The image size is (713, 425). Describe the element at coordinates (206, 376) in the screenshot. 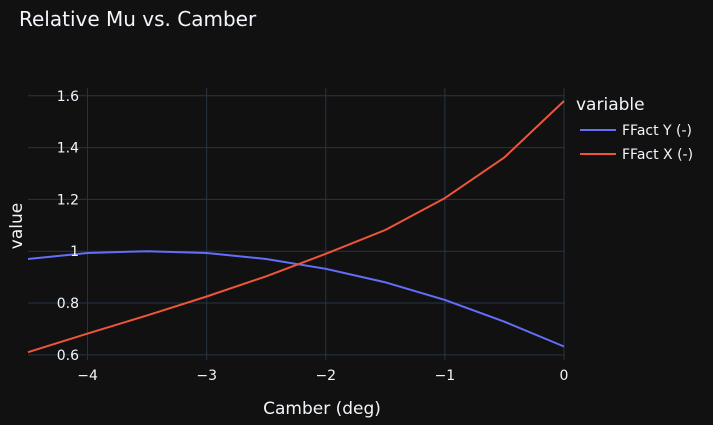

I see `x-tick-label: −3` at that location.